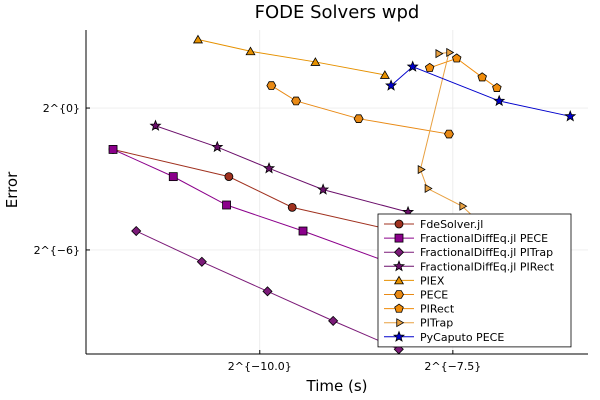 This screenshot has width=600, height=400. I want to click on chart-title: FODE Solvers wpd, so click(337, 12).